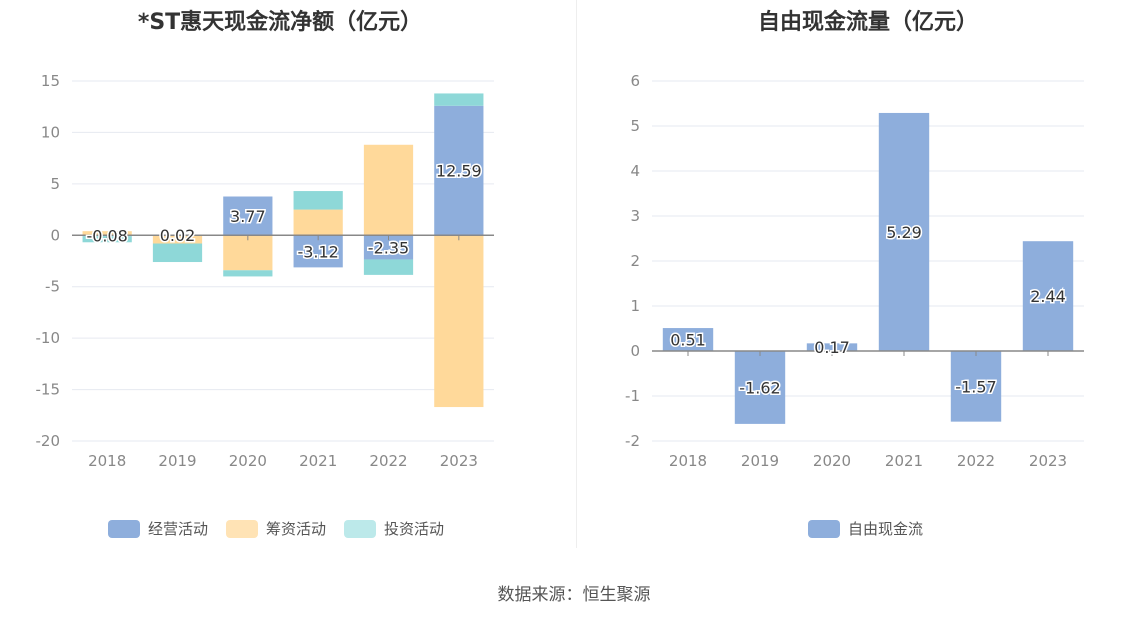 Image resolution: width=1148 pixels, height=619 pixels. I want to click on left-legend: 经营活动 筹资活动 投资活动, so click(276, 528).